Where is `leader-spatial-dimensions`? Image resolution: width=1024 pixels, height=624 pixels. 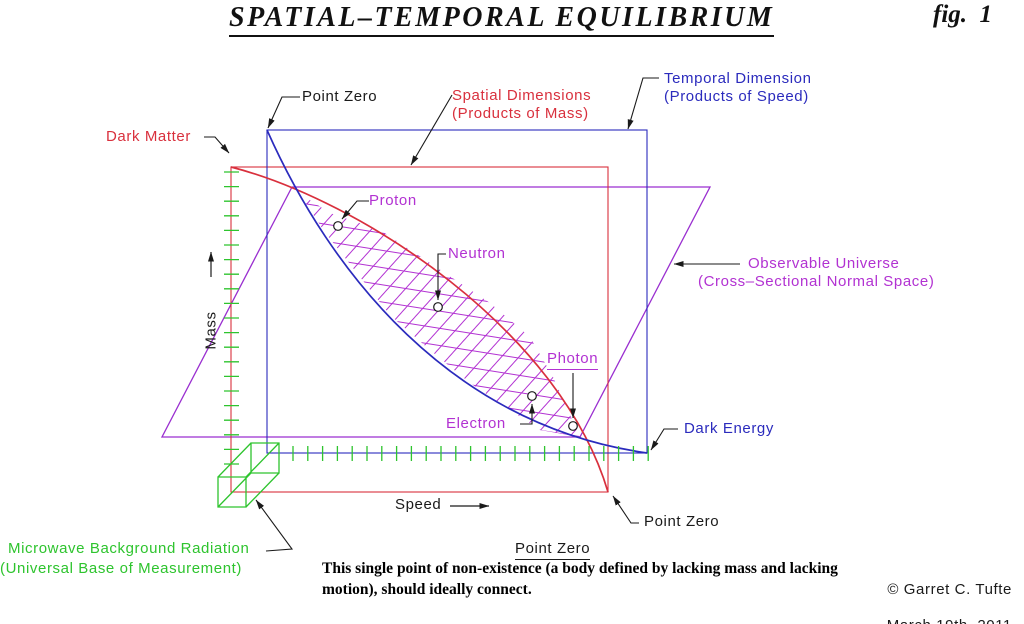
leader-spatial-dimensions is located at coordinates (431, 130).